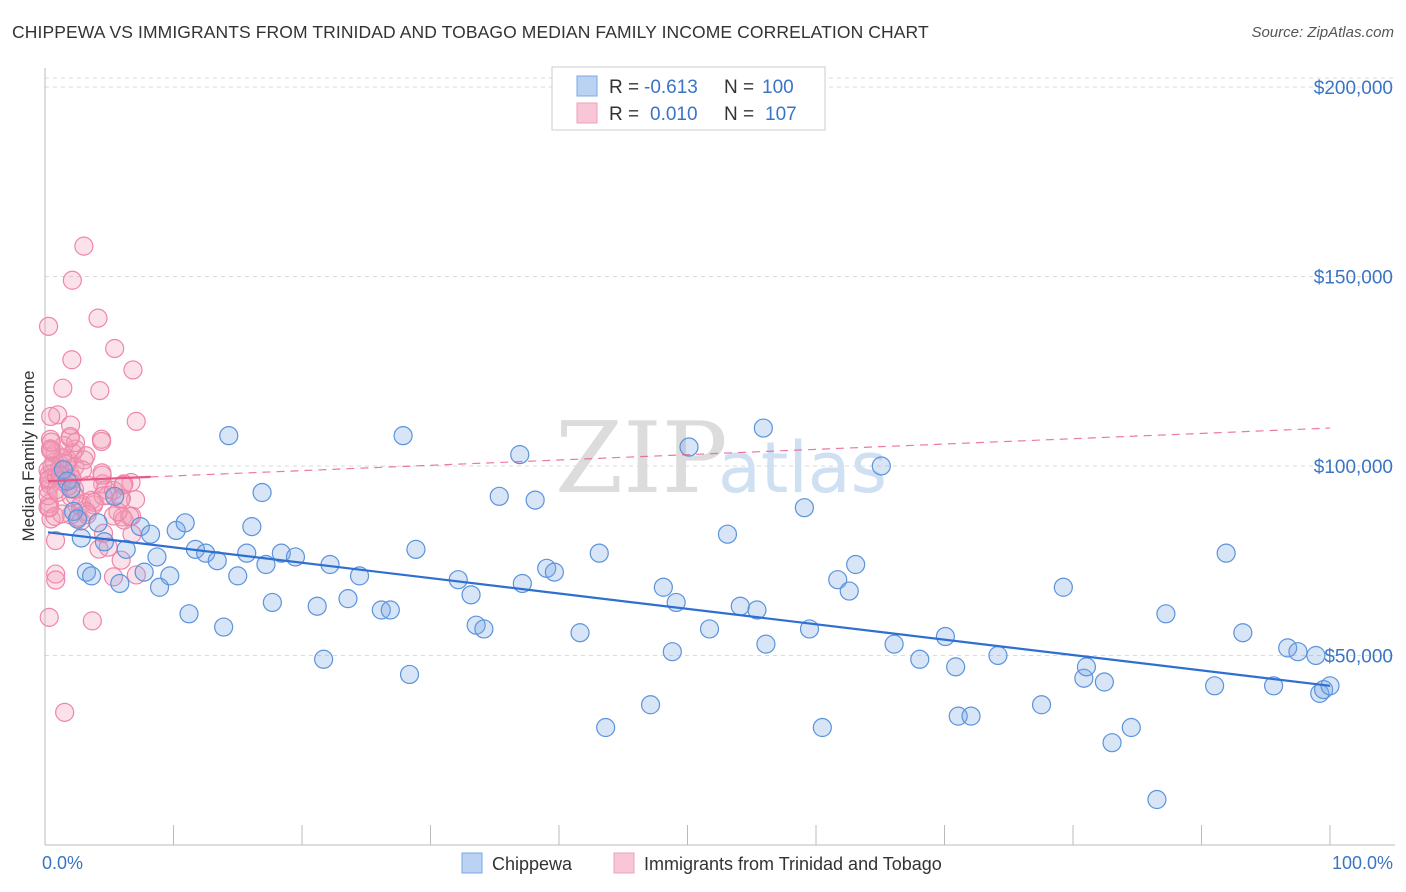 This screenshot has width=1406, height=892. Describe the element at coordinates (587, 113) in the screenshot. I see `legend-swatch-immigrants` at that location.